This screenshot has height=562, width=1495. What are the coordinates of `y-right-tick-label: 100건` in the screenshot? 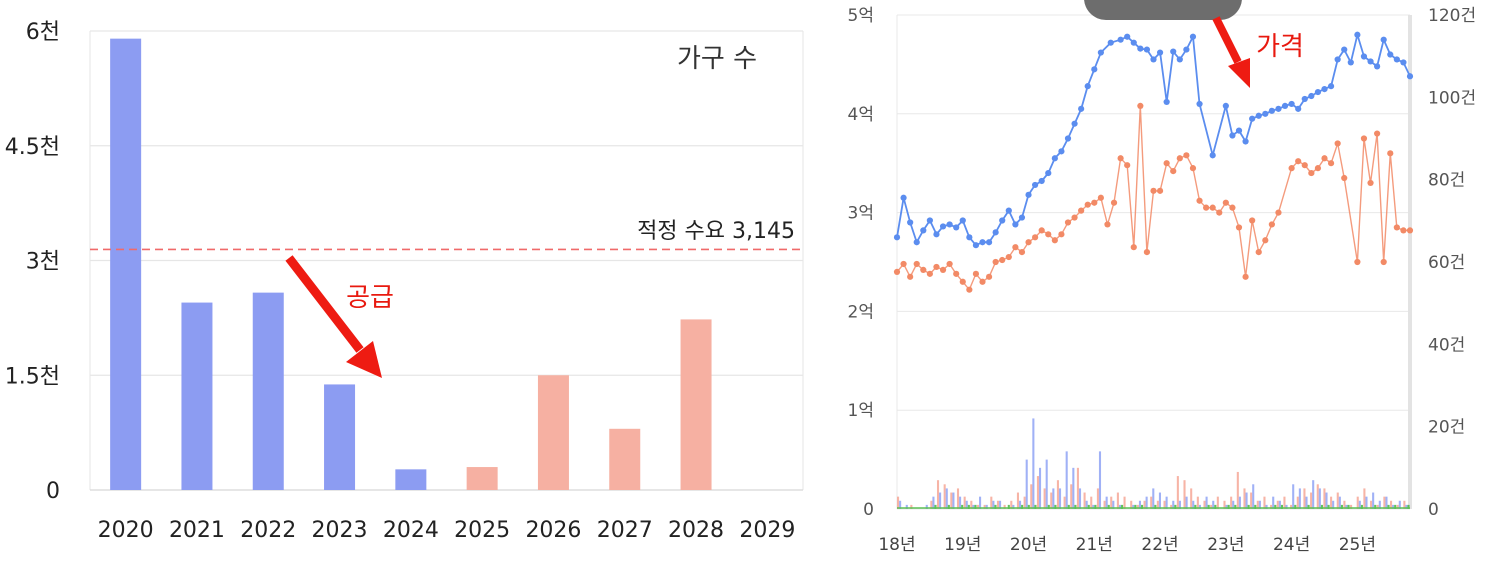 It's located at (1452, 98).